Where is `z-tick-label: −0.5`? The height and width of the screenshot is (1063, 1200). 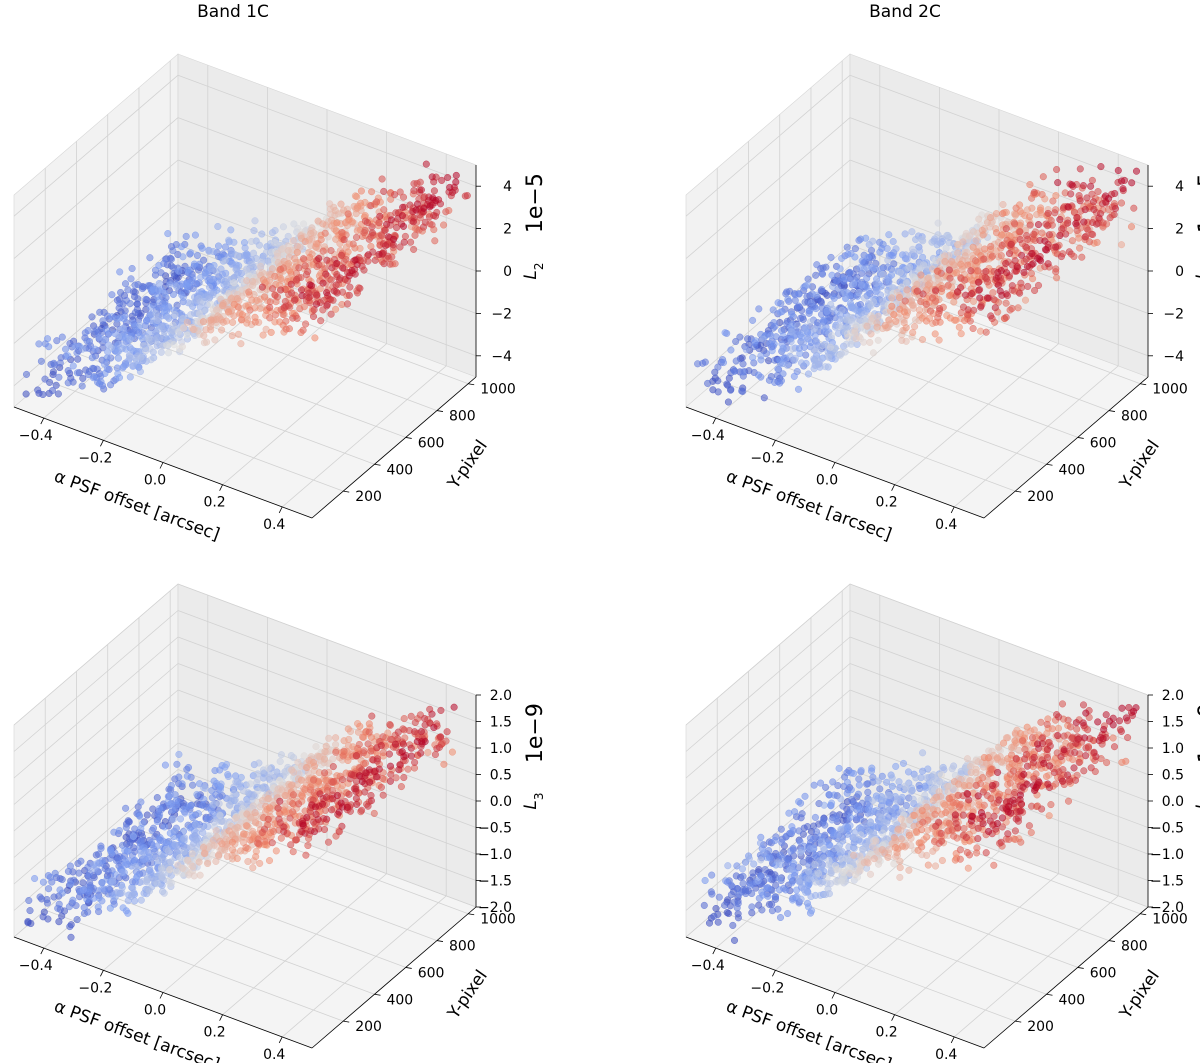
z-tick-label: −0.5 is located at coordinates (495, 829).